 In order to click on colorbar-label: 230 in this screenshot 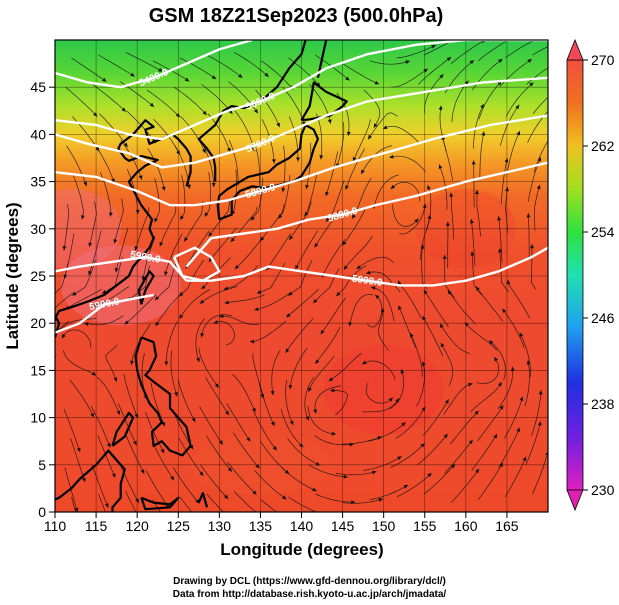, I will do `click(603, 490)`.